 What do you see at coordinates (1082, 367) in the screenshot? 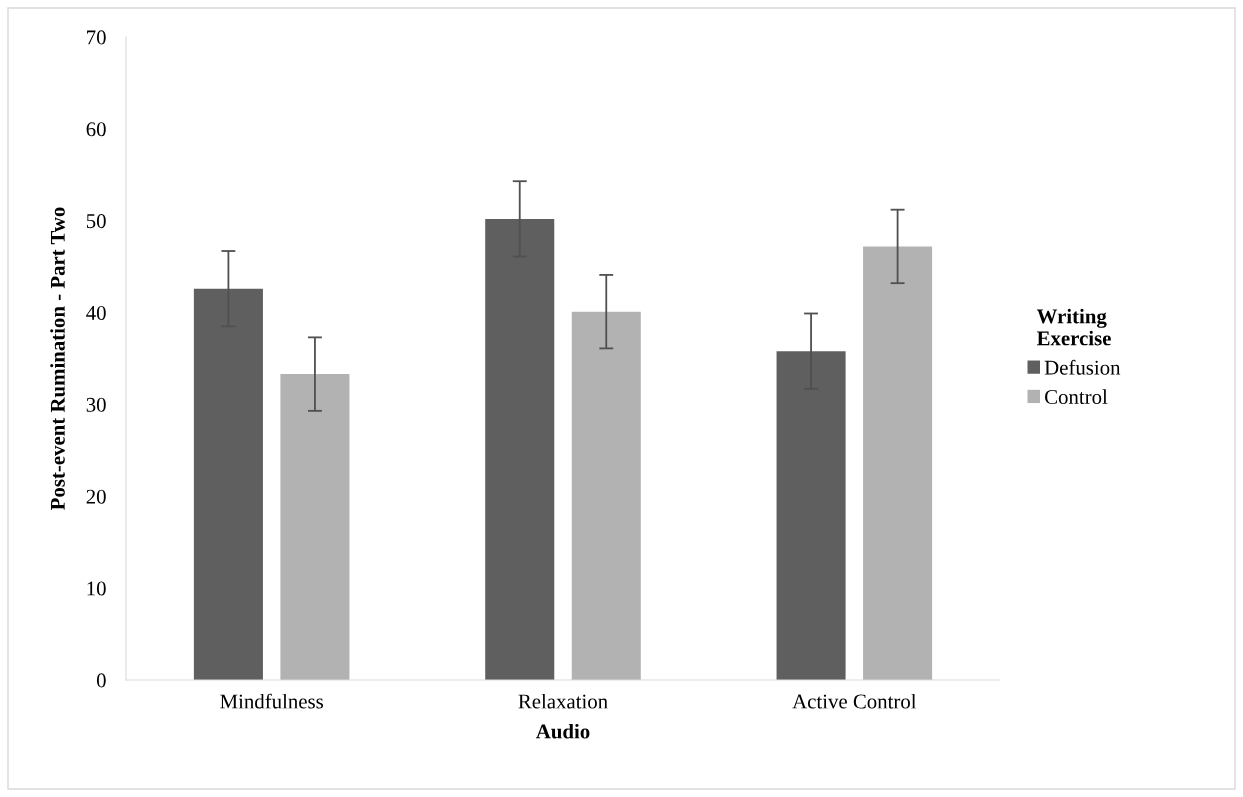
I see `legend-label: Defusion` at bounding box center [1082, 367].